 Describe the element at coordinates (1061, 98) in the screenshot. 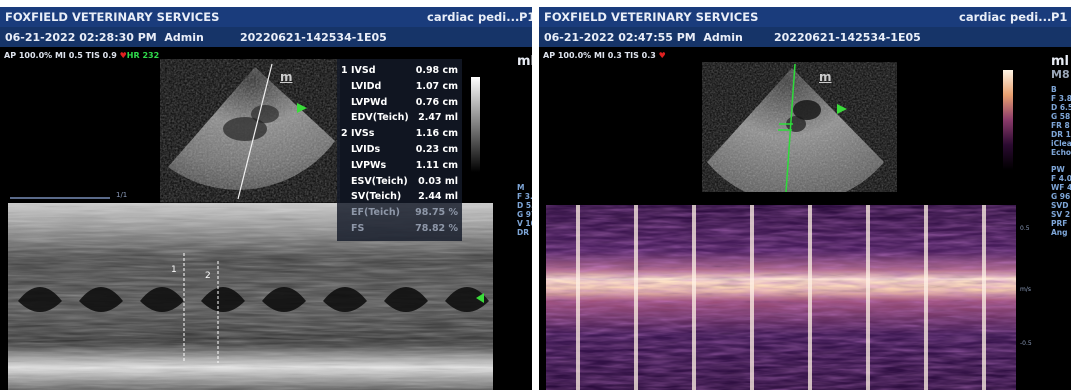

I see `right-side-param: F 3.8` at that location.